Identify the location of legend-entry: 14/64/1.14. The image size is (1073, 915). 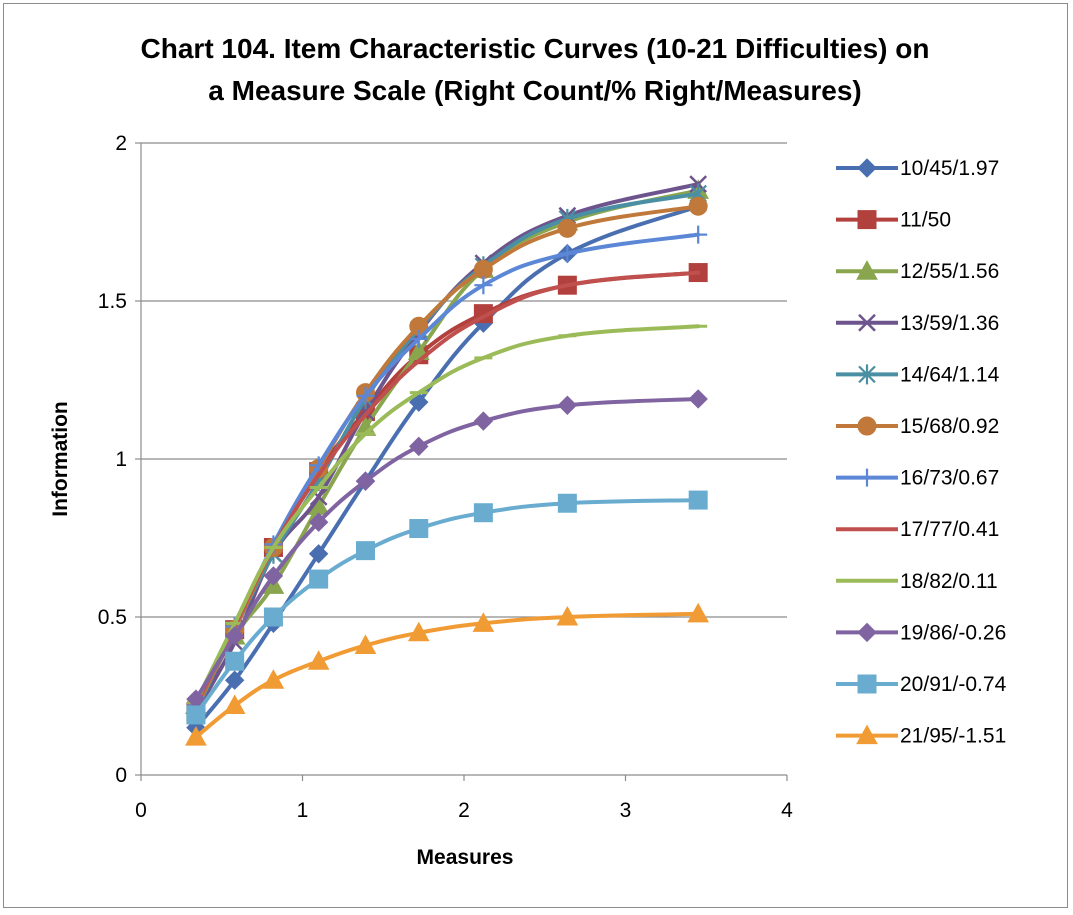
(918, 374).